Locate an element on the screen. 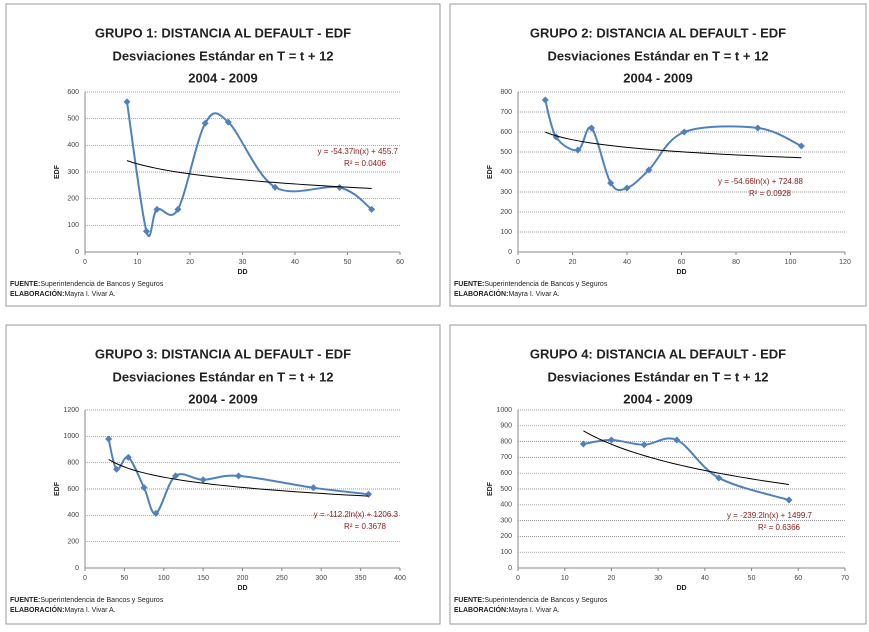  x-tick-label: 200 is located at coordinates (243, 578).